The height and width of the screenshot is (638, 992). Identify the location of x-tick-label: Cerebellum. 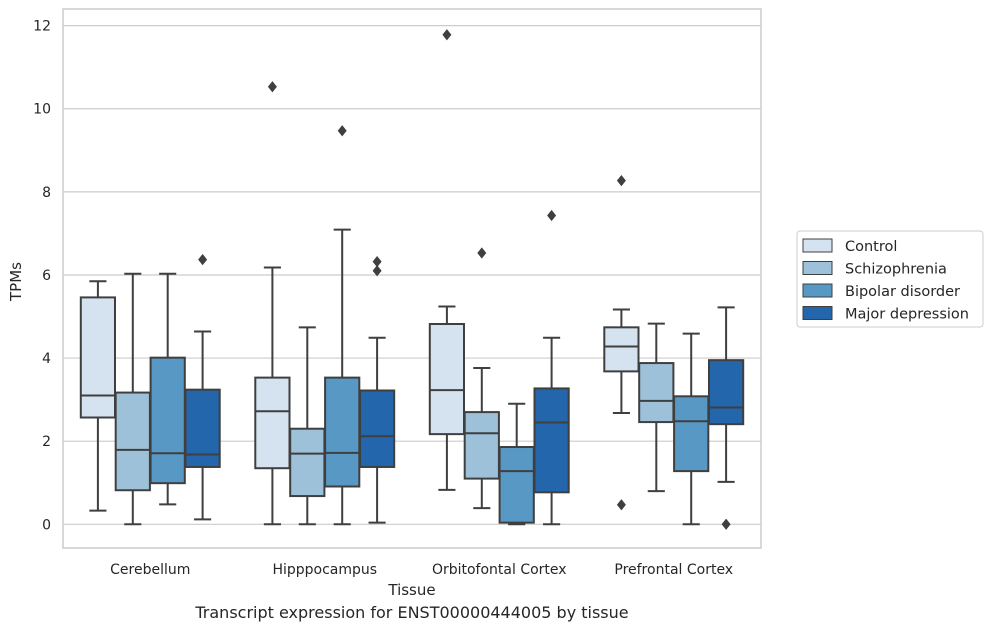
(150, 570).